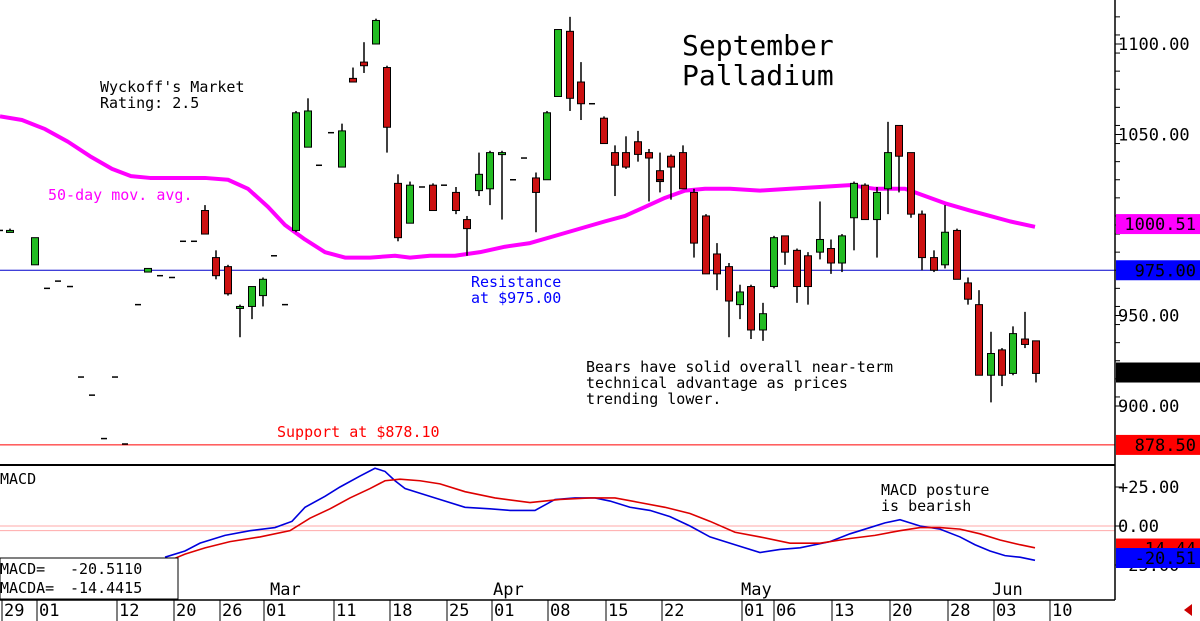 The width and height of the screenshot is (1200, 621). I want to click on price-marker-label: 918.50, so click(1165, 374).